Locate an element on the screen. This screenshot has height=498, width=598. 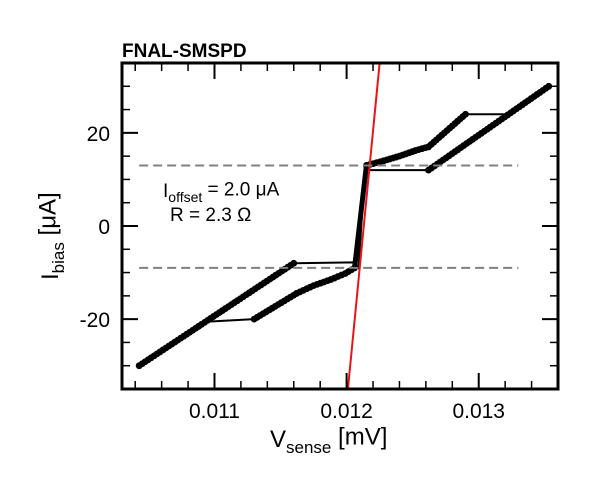
annotation-offset: Ioffset = 2.0 μA is located at coordinates (221, 192).